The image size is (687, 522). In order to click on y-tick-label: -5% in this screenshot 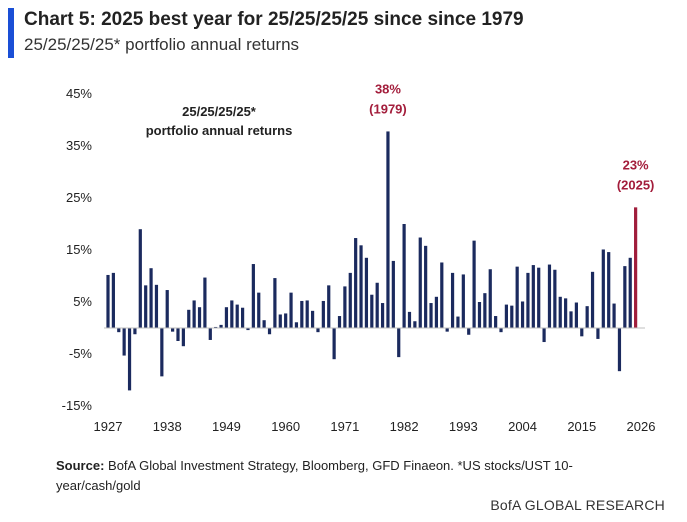, I will do `click(81, 353)`.